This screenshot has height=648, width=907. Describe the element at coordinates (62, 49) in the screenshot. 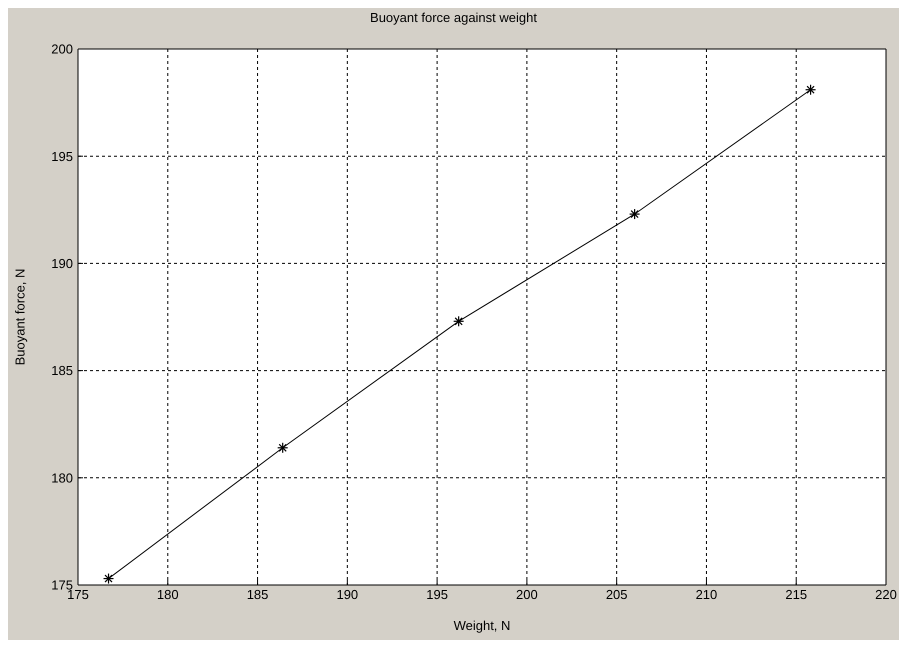

I see `y-tick-label: 200` at that location.